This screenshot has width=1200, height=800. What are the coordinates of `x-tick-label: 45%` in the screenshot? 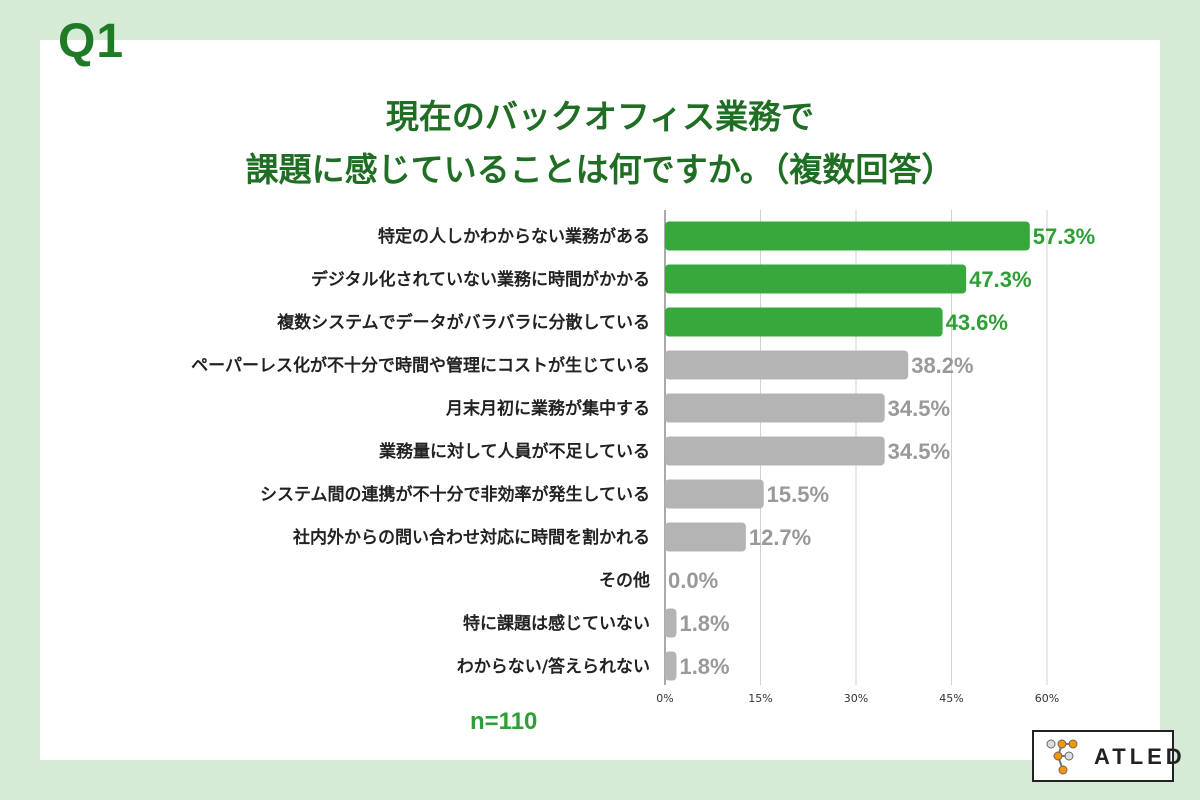 It's located at (951, 698).